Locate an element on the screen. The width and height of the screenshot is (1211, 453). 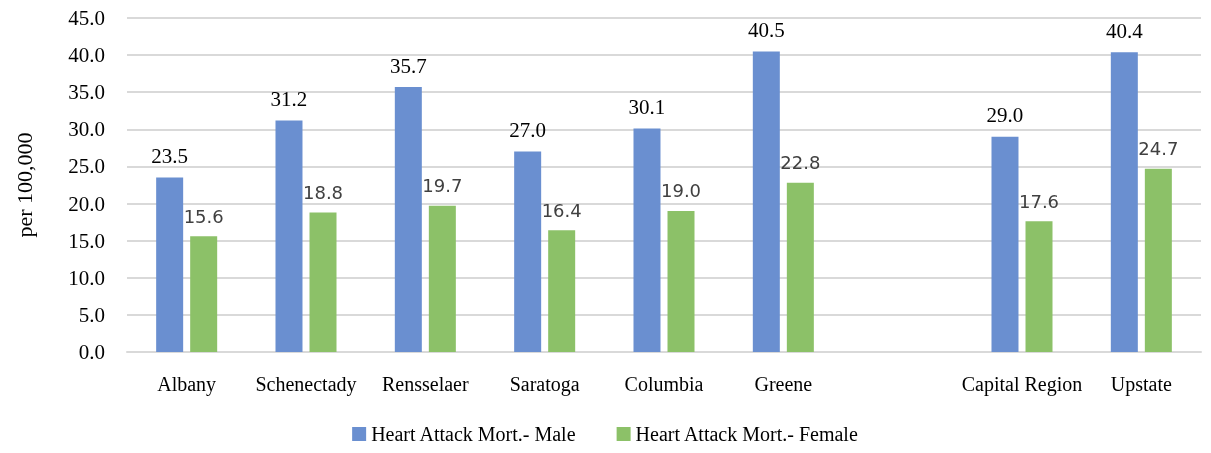
data-label: 30.1 is located at coordinates (647, 107).